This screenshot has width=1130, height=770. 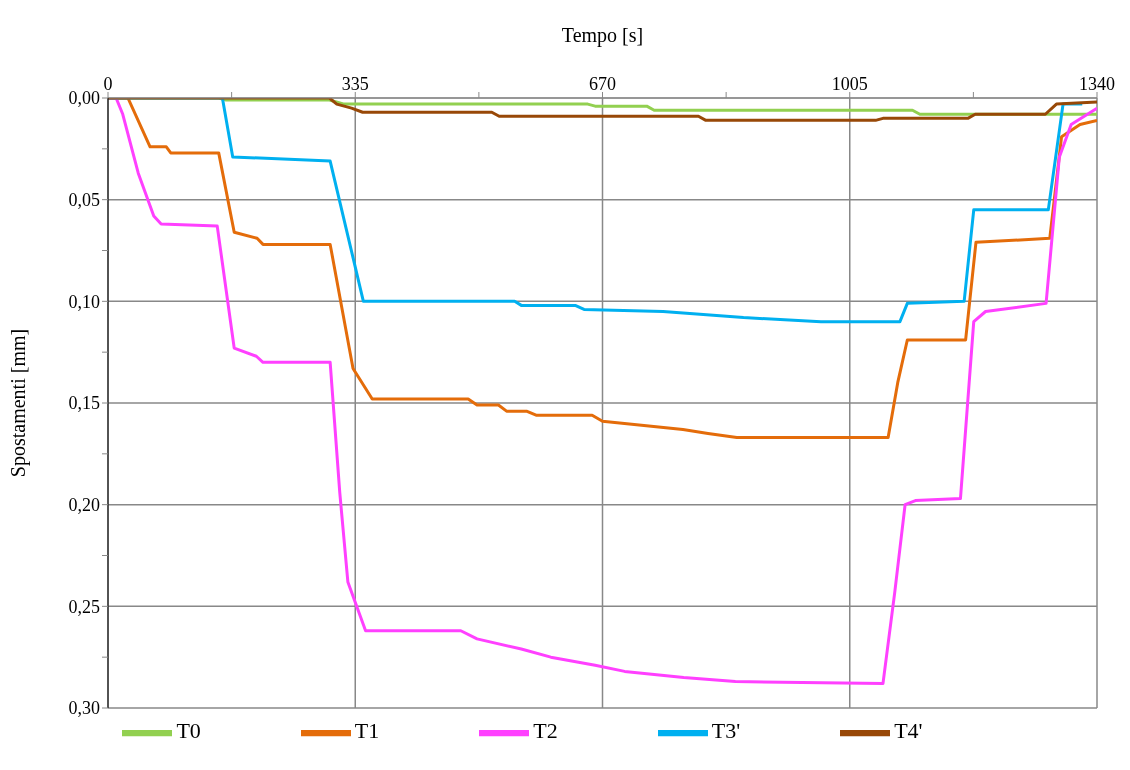 What do you see at coordinates (367, 731) in the screenshot?
I see `legend-label: T1` at bounding box center [367, 731].